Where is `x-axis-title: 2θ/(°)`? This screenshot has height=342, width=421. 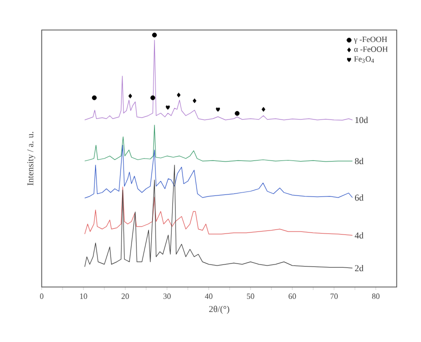 x-axis-title: 2θ/(°) is located at coordinates (219, 310).